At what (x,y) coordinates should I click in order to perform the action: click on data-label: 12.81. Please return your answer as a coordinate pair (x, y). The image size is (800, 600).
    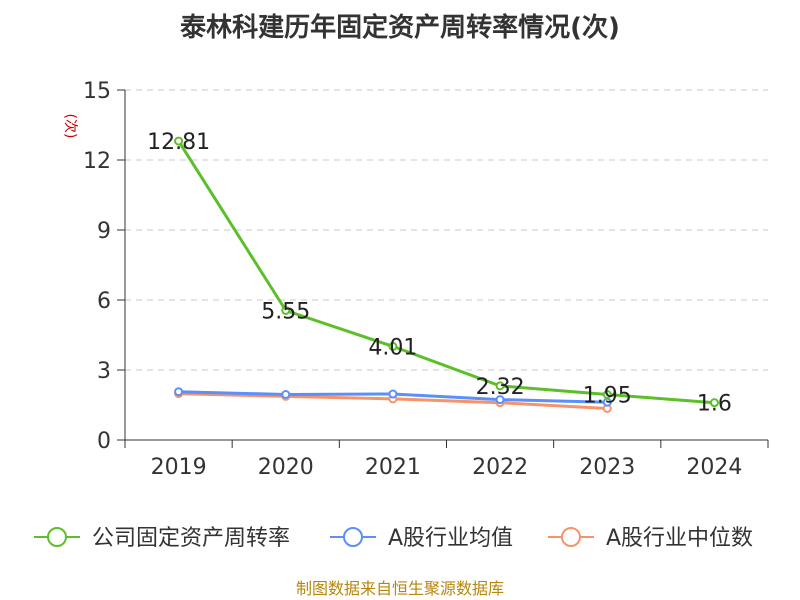
    Looking at the image, I should click on (178, 142).